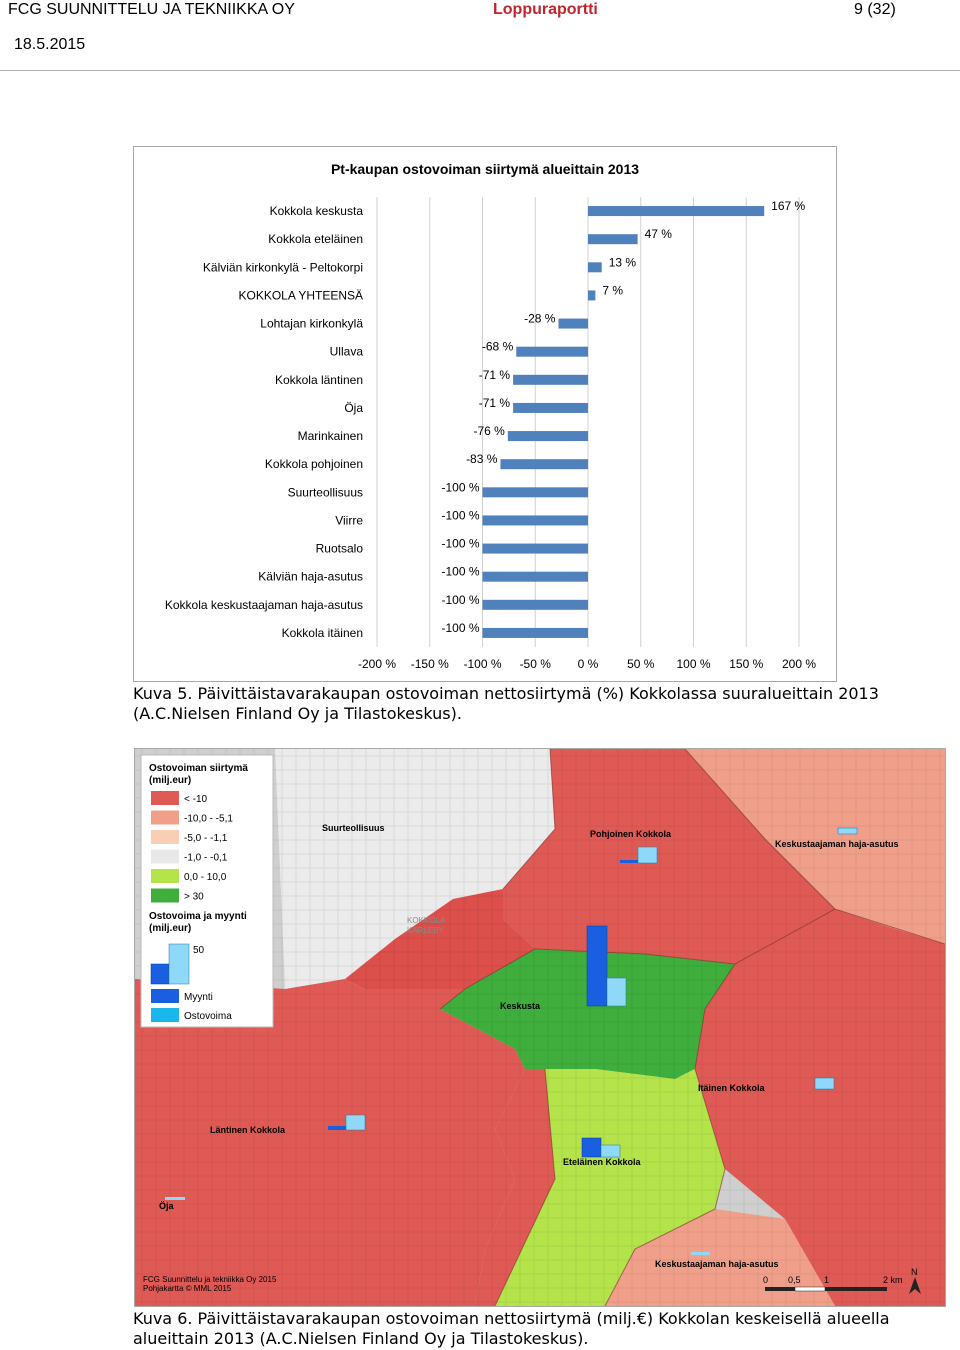  What do you see at coordinates (616, 992) in the screenshot?
I see `bar-keskusta-ostovoima` at bounding box center [616, 992].